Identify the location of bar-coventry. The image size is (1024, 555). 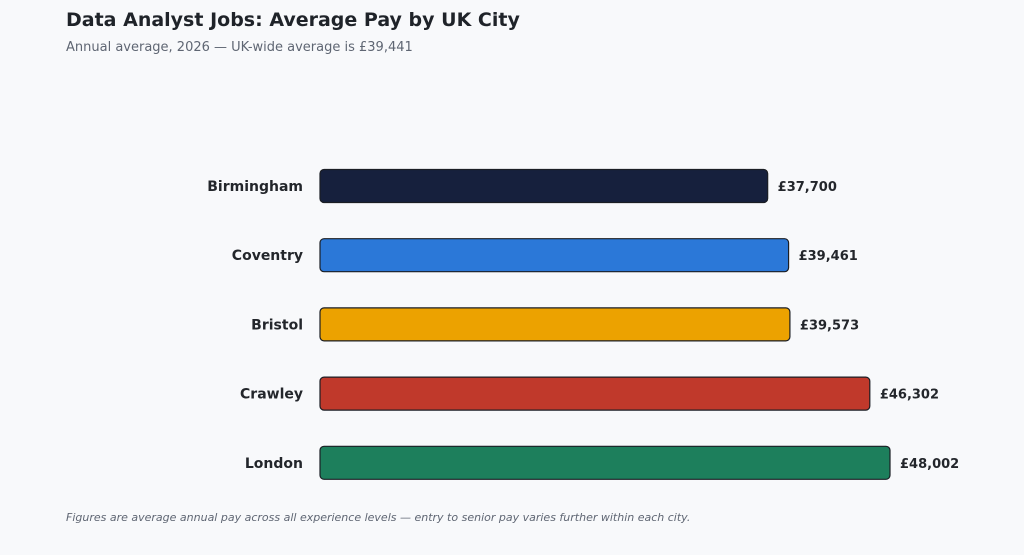
(554, 255).